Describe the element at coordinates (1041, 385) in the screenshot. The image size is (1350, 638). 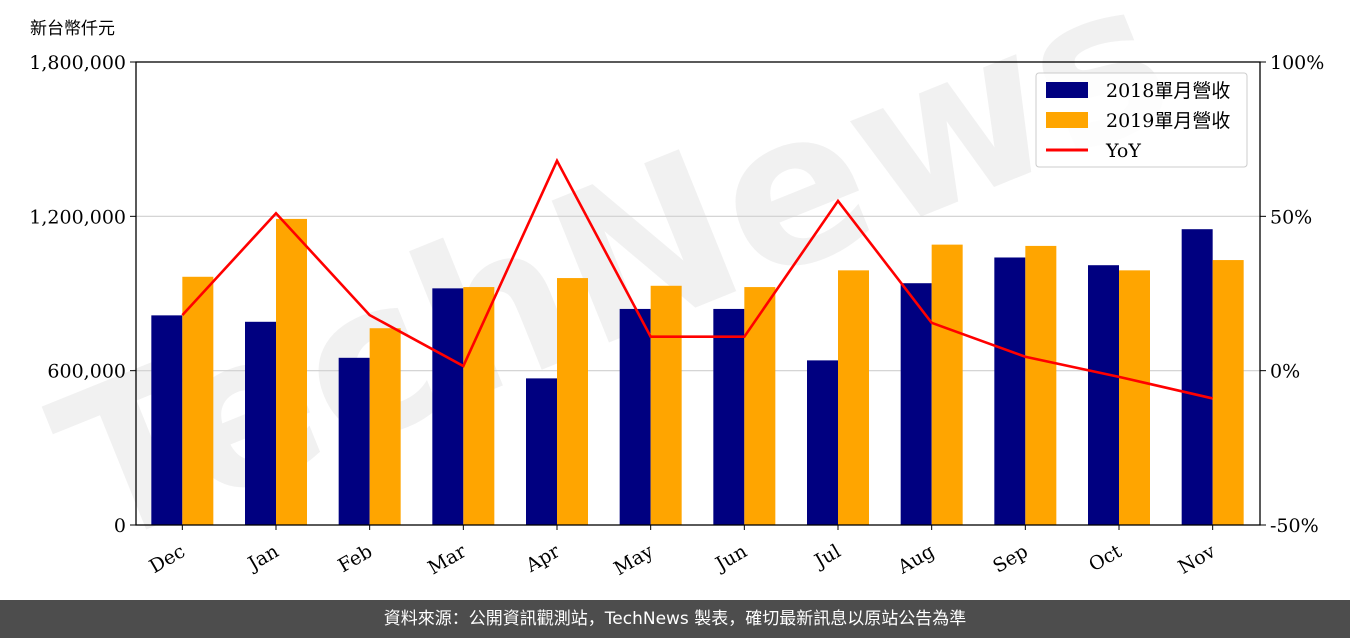
I see `bar-2019-sep` at that location.